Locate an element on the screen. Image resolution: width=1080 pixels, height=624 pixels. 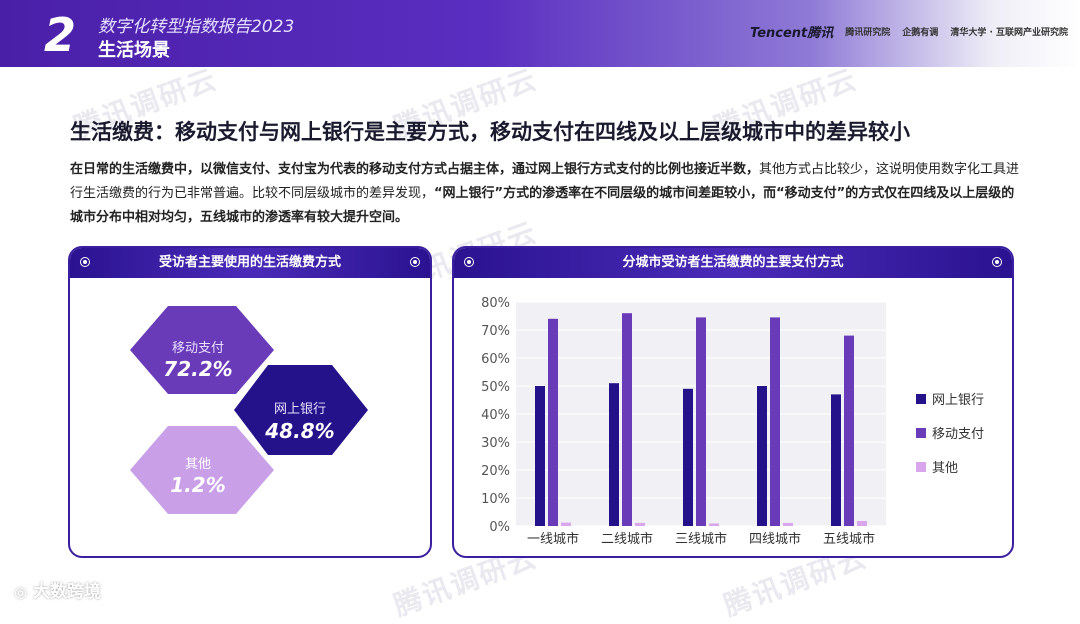
hex-mobile-payment is located at coordinates (202, 350).